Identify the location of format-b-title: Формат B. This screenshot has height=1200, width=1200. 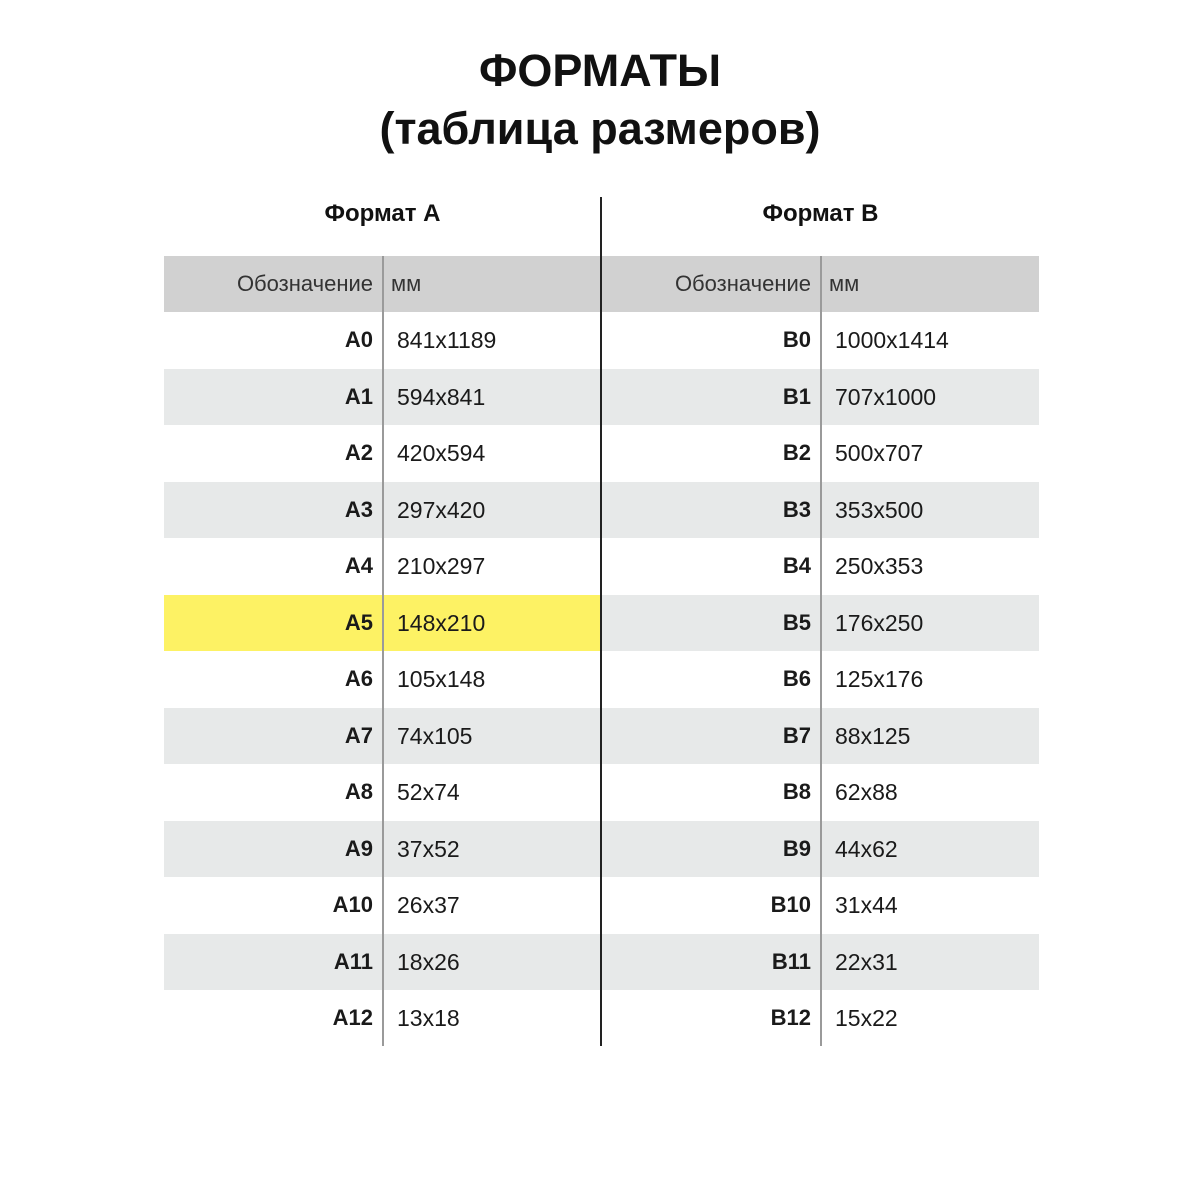
(820, 213).